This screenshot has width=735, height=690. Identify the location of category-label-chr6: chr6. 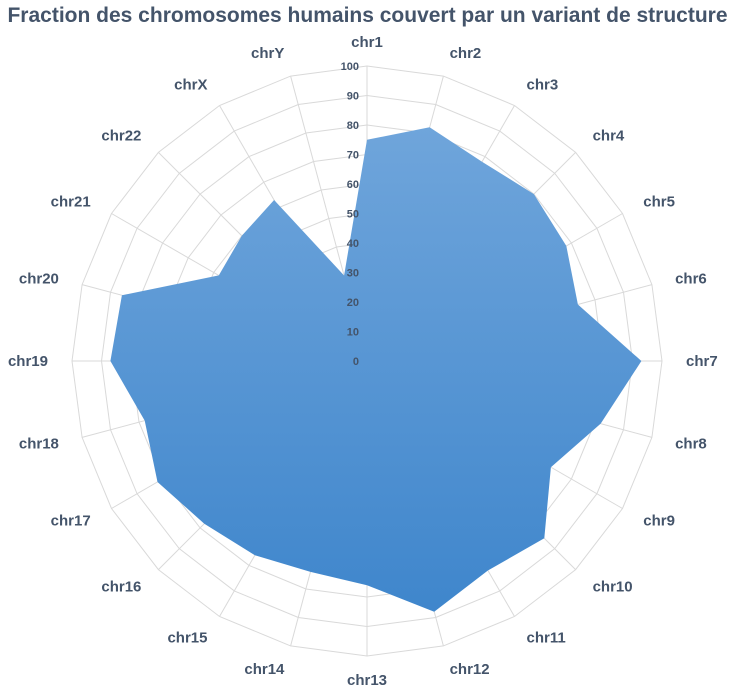
(691, 278).